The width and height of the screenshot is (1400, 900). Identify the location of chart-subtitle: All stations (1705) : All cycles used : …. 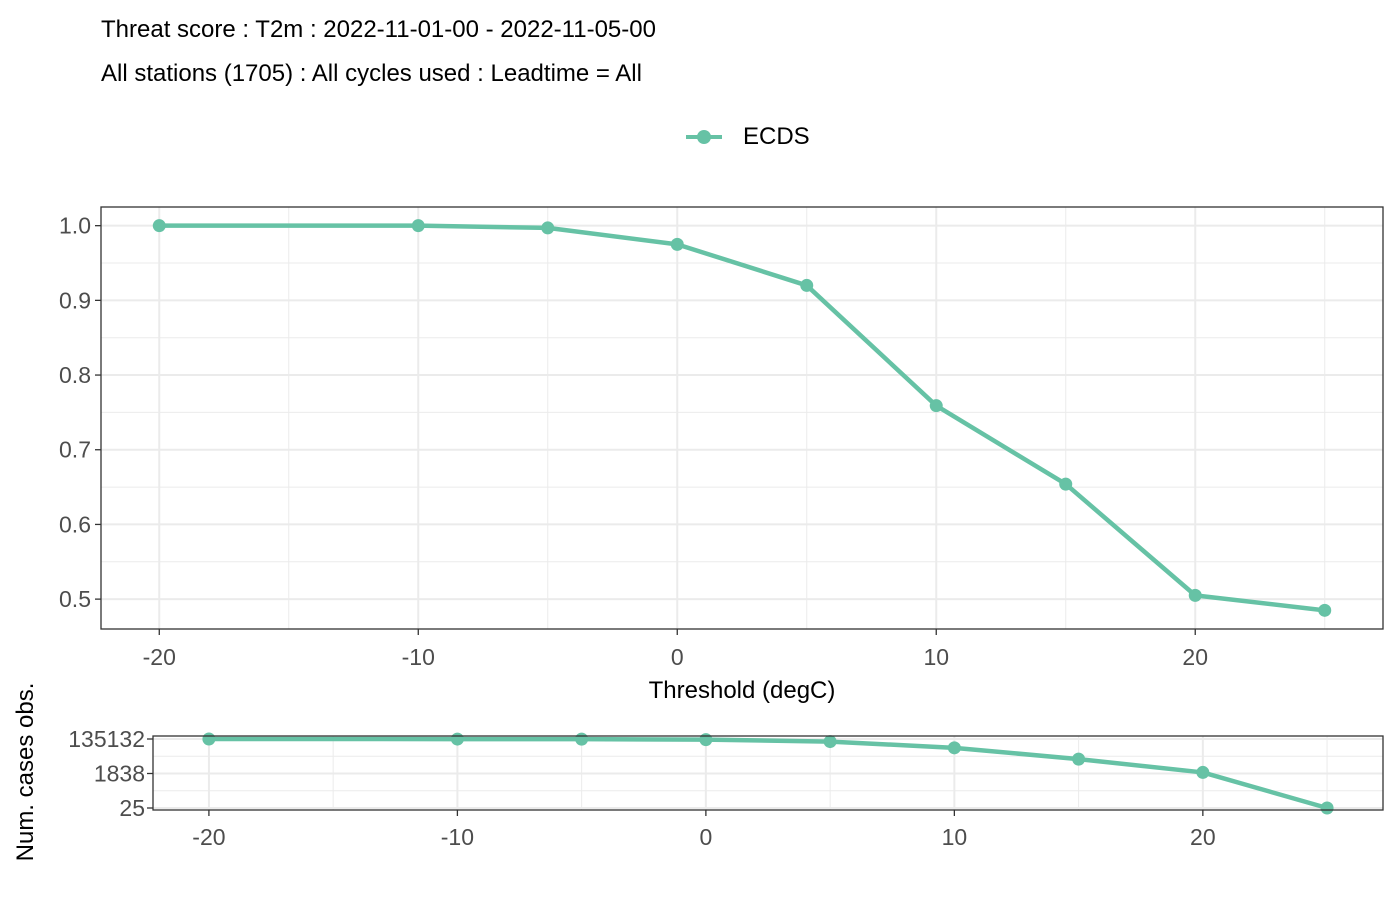
(371, 73).